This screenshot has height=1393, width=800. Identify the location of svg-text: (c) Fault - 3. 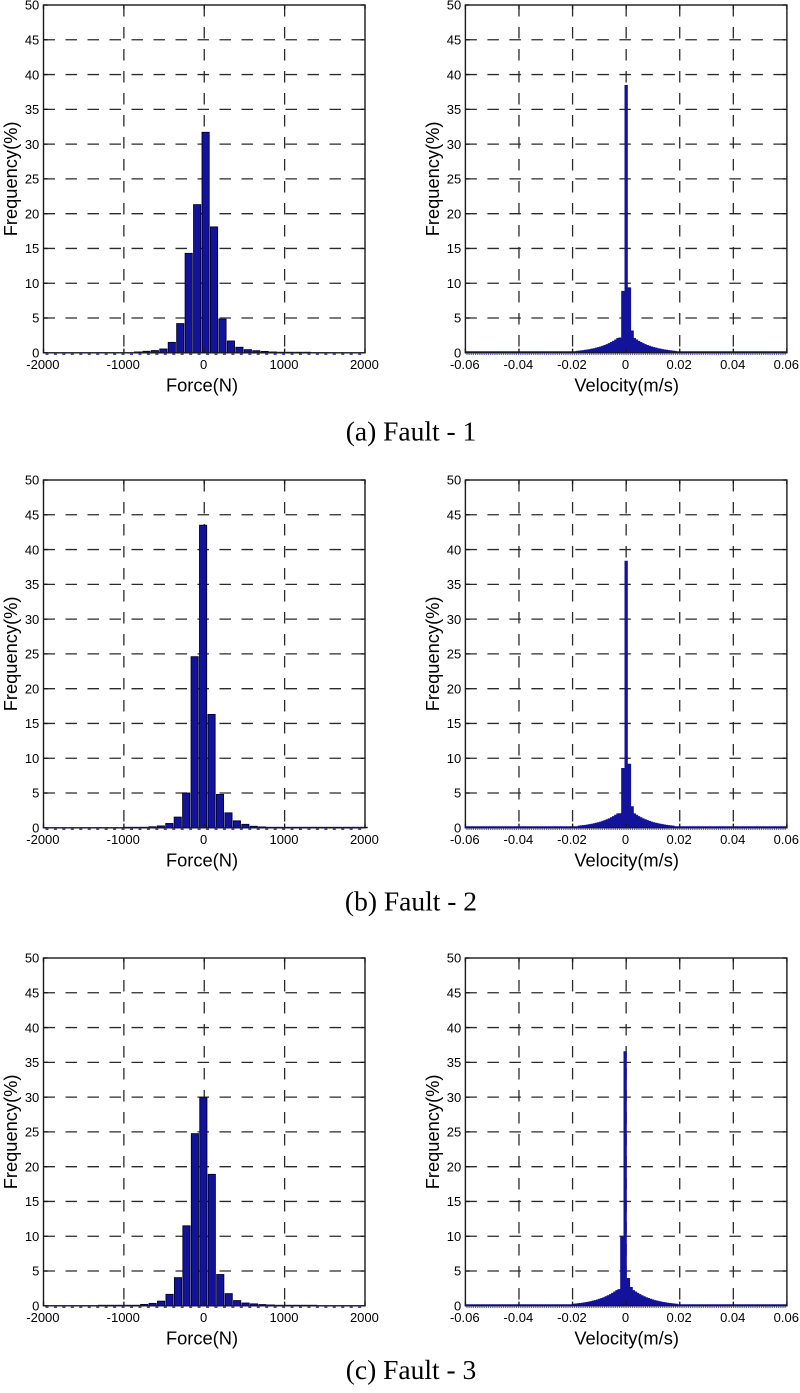
(411, 1369).